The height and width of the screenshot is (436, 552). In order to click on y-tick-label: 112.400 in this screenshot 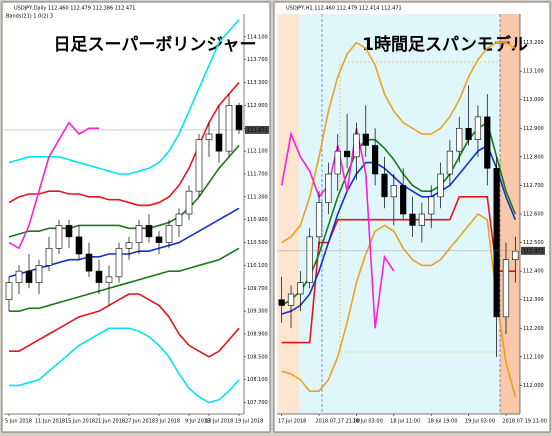, I will do `click(533, 272)`.